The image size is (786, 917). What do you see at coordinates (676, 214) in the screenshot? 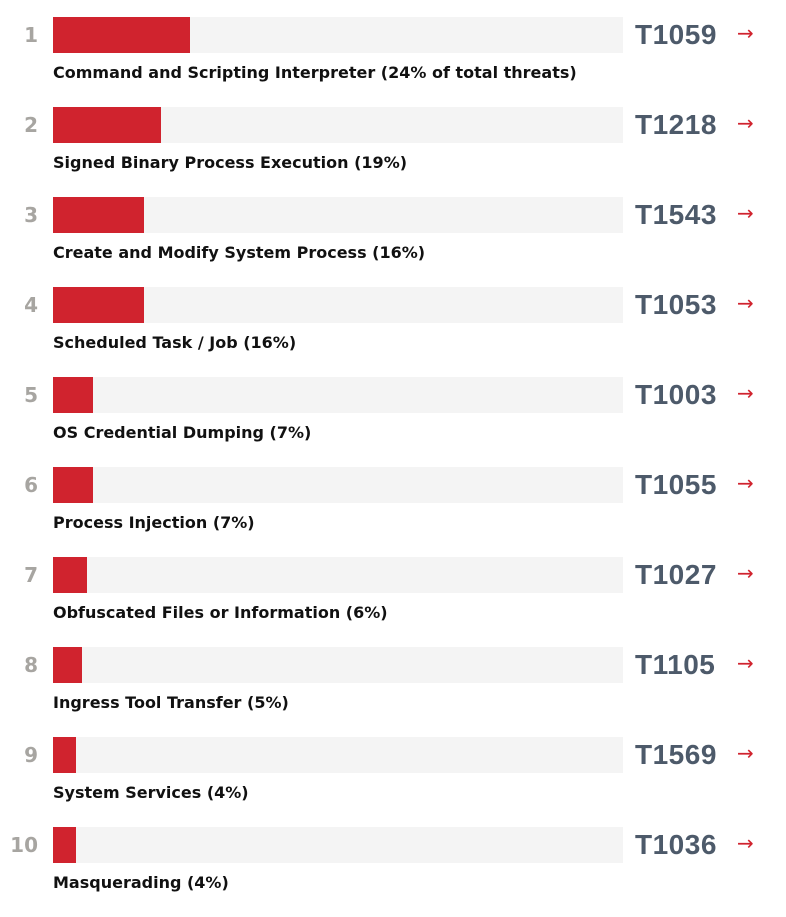
I see `technique-code: T1543` at bounding box center [676, 214].